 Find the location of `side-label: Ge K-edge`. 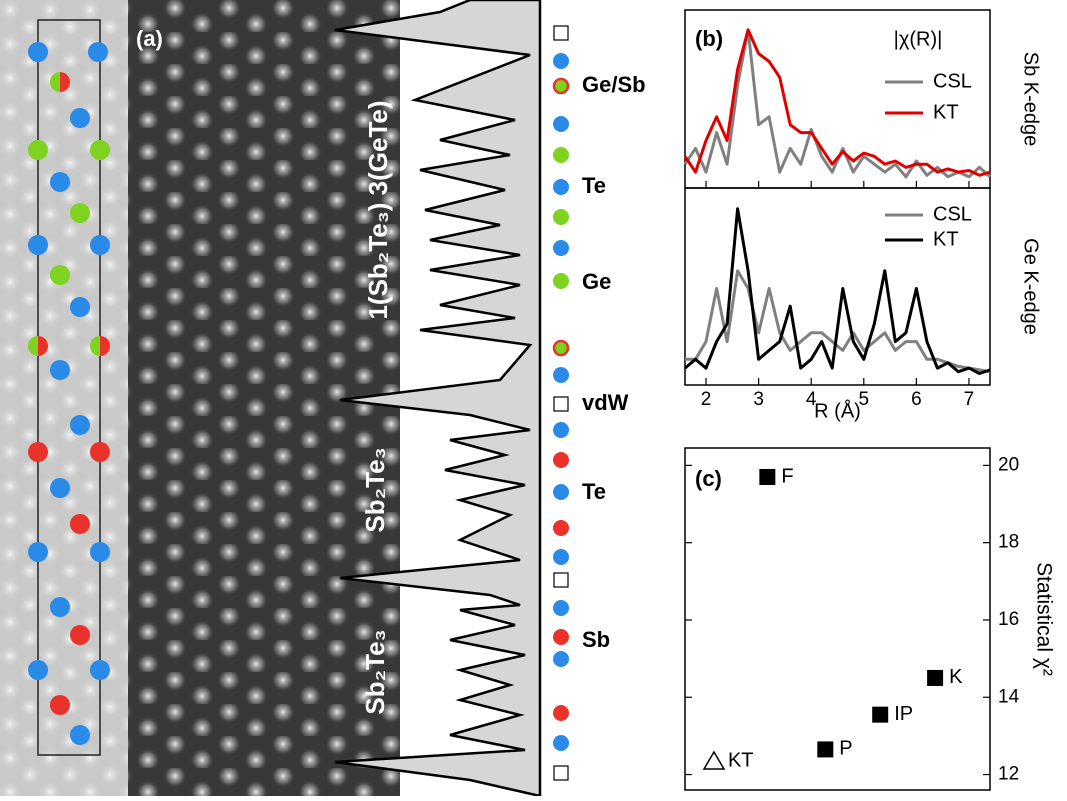

side-label: Ge K-edge is located at coordinates (1031, 286).